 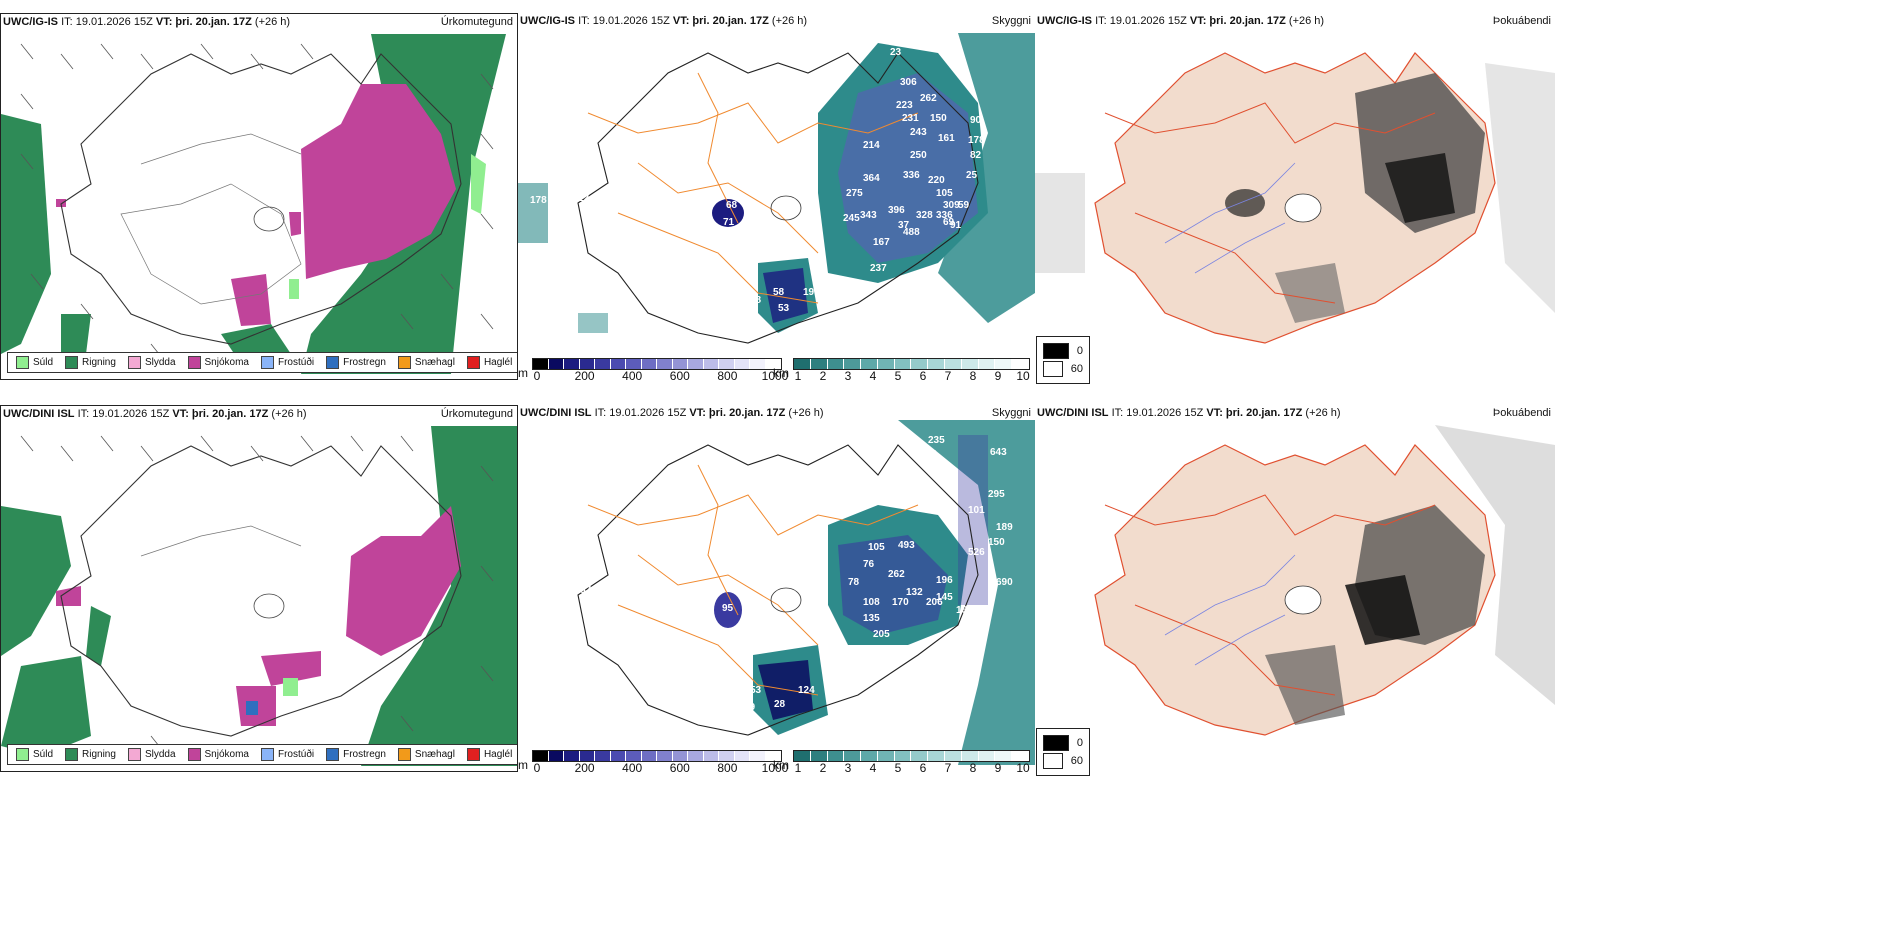 I want to click on cloud-base-value: 309, so click(x=951, y=205).